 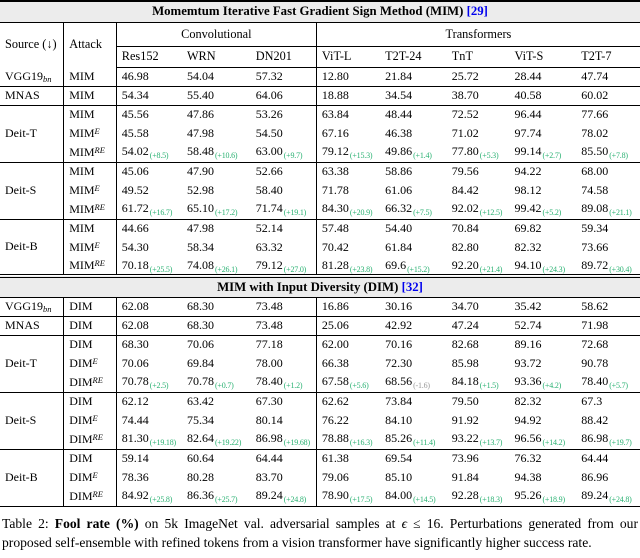 I want to click on value-cell: 68.00, so click(x=608, y=171).